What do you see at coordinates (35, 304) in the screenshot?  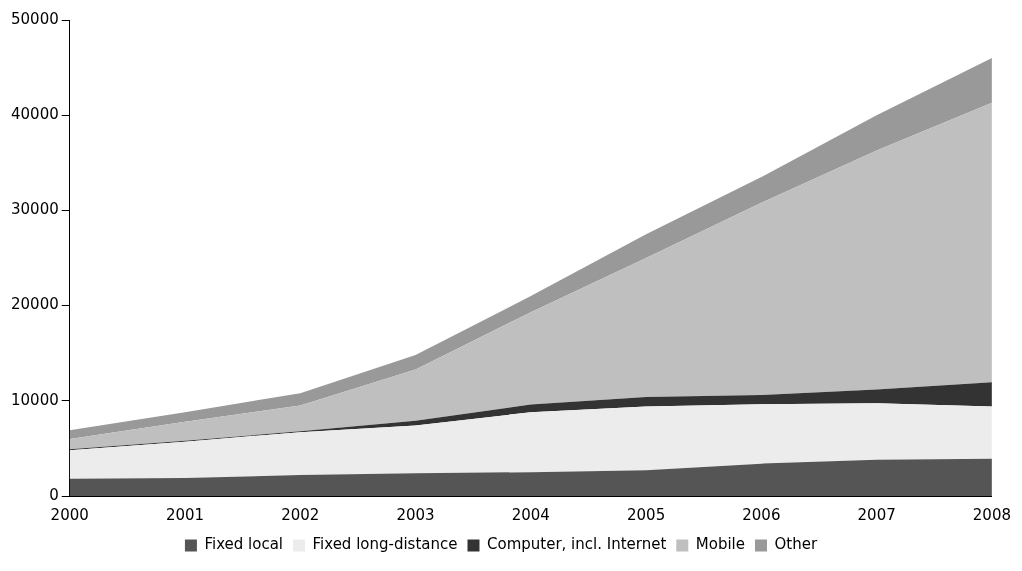 I see `y-tick-label: 20000` at bounding box center [35, 304].